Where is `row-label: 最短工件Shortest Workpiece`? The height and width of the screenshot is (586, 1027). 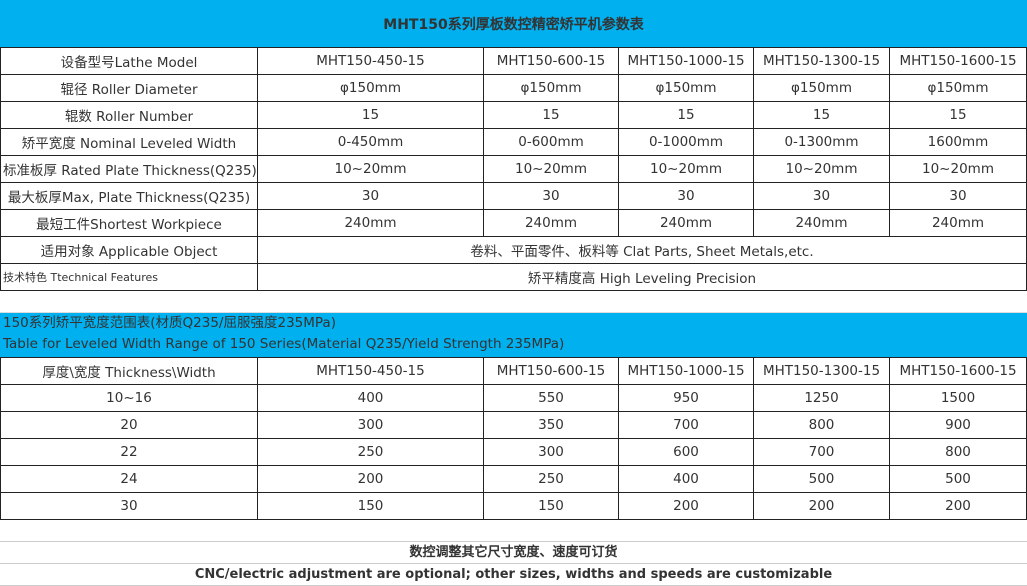 row-label: 最短工件Shortest Workpiece is located at coordinates (129, 223).